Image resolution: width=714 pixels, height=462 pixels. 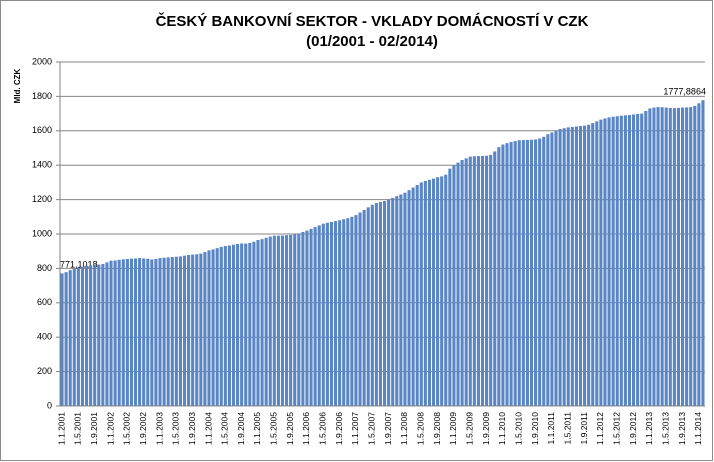 What do you see at coordinates (49, 405) in the screenshot?
I see `y-tick-label: 0` at bounding box center [49, 405].